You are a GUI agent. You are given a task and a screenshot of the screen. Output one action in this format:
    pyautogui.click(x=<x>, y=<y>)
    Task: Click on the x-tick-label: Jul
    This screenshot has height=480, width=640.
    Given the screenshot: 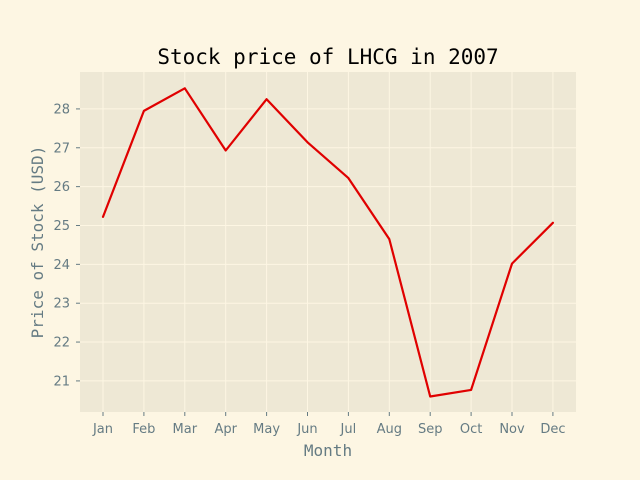 What is the action you would take?
    pyautogui.click(x=348, y=429)
    